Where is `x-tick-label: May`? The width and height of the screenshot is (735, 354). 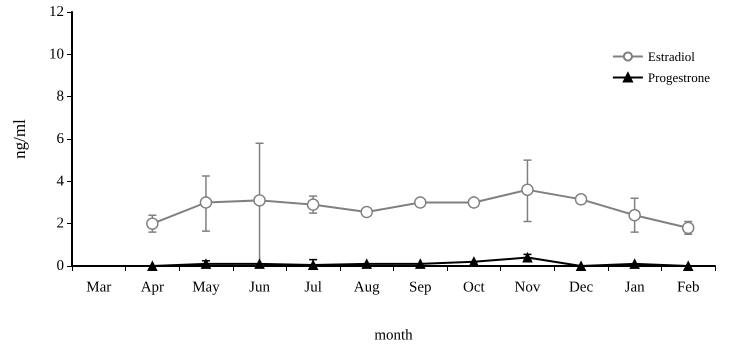 x-tick-label: May is located at coordinates (206, 288).